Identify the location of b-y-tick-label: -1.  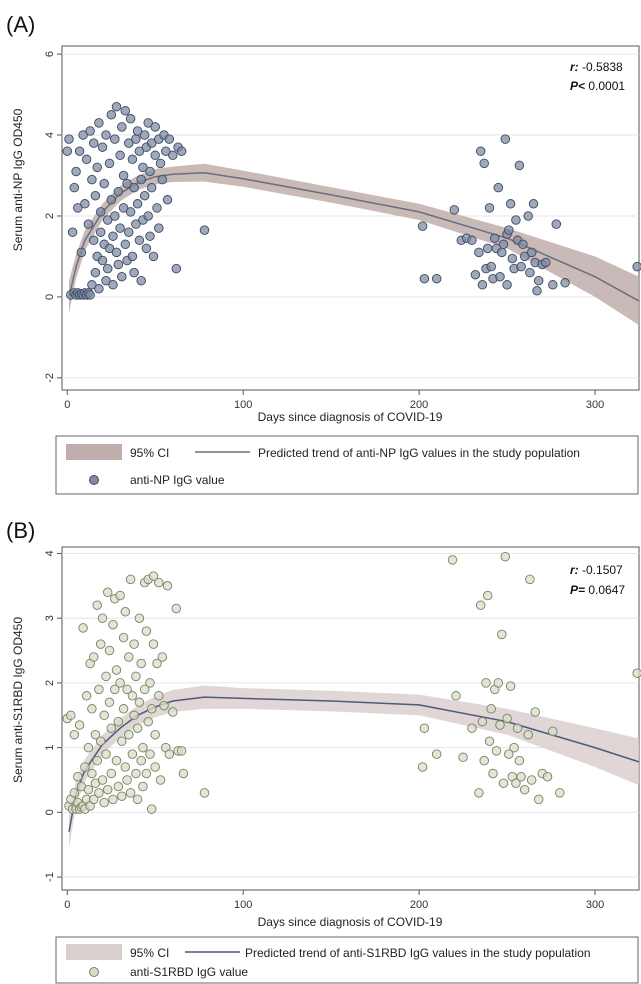
(50, 877).